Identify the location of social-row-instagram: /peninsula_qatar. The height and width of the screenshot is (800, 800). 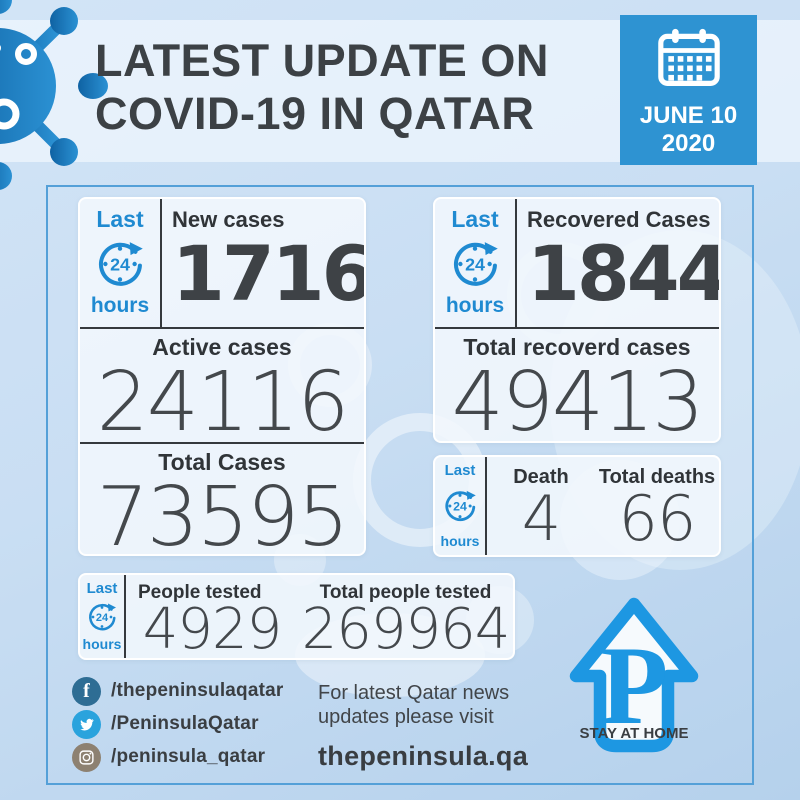
(178, 757).